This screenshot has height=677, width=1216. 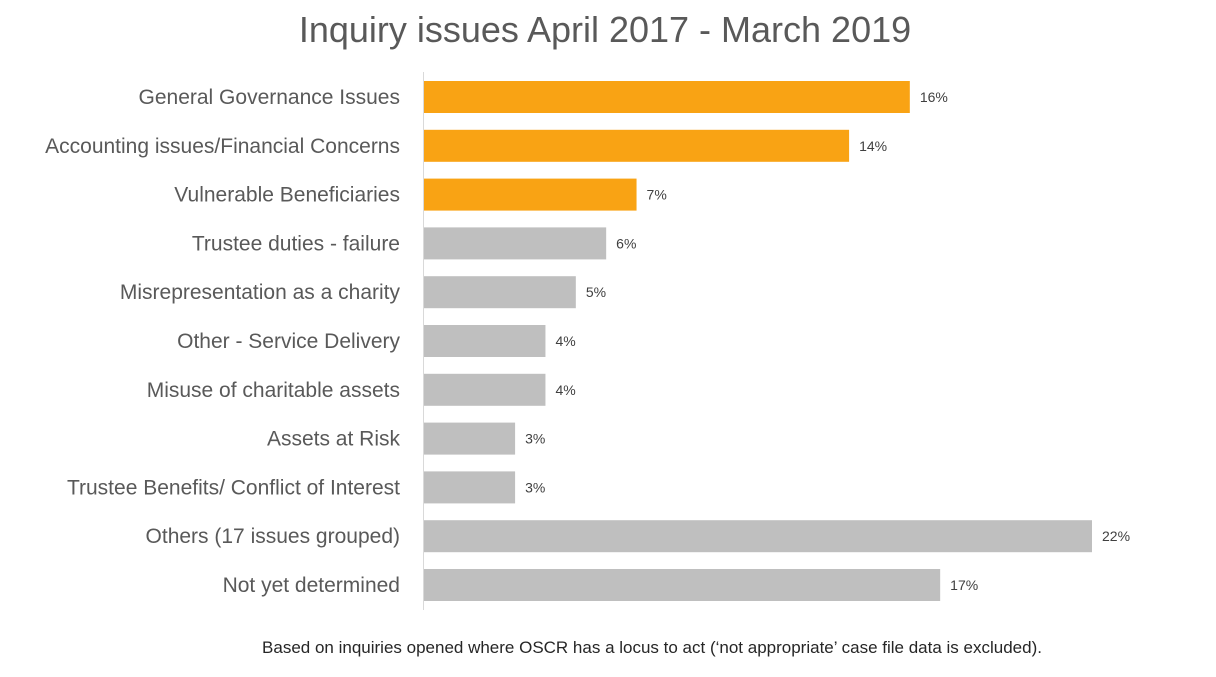 What do you see at coordinates (260, 292) in the screenshot?
I see `category-label: Misrepresentation as a charity` at bounding box center [260, 292].